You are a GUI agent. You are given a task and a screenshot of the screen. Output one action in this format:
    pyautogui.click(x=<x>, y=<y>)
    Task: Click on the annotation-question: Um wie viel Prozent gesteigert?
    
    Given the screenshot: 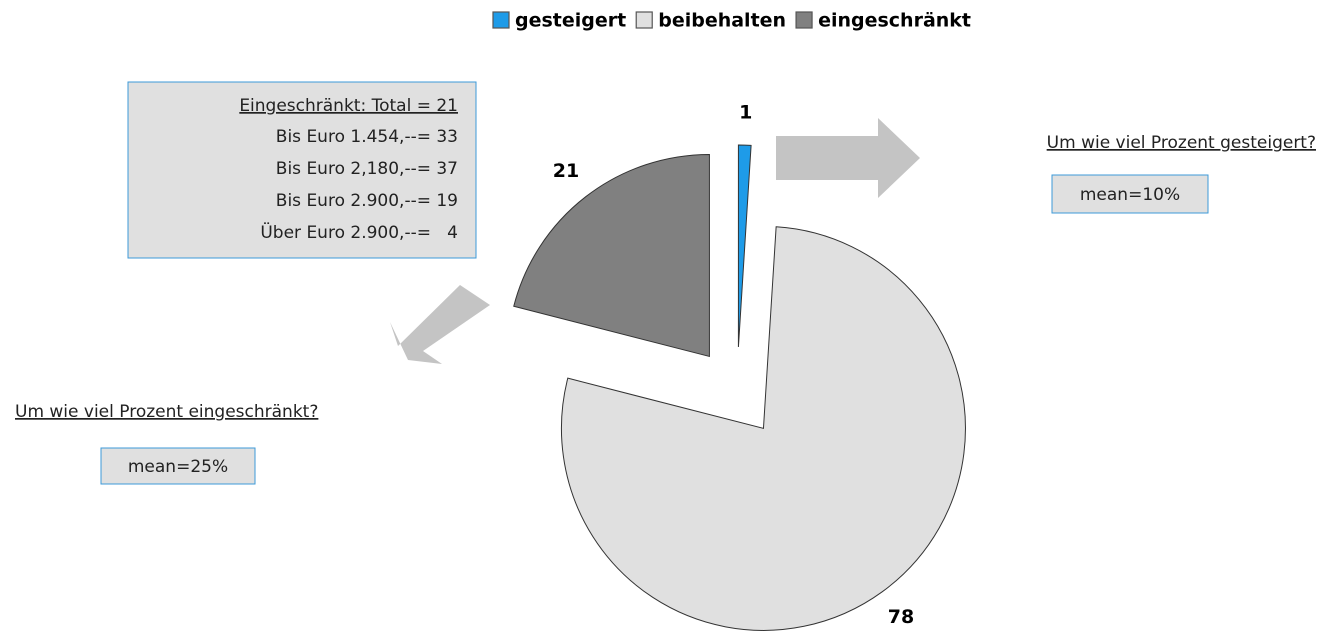 What is the action you would take?
    pyautogui.click(x=1181, y=143)
    